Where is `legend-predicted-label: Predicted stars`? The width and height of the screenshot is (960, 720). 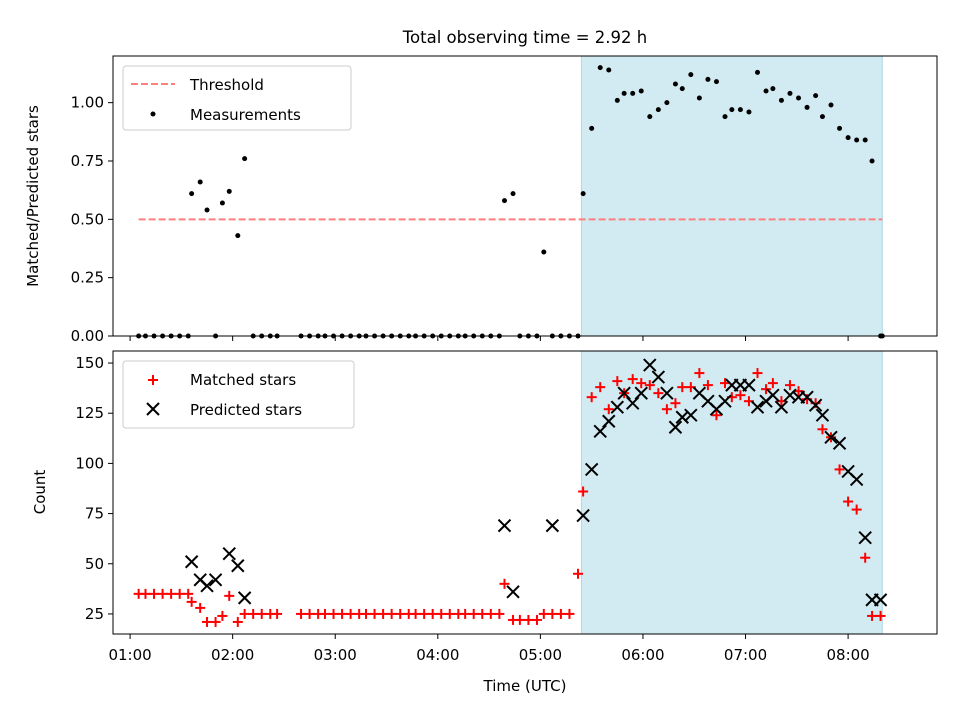
legend-predicted-label: Predicted stars is located at coordinates (246, 410).